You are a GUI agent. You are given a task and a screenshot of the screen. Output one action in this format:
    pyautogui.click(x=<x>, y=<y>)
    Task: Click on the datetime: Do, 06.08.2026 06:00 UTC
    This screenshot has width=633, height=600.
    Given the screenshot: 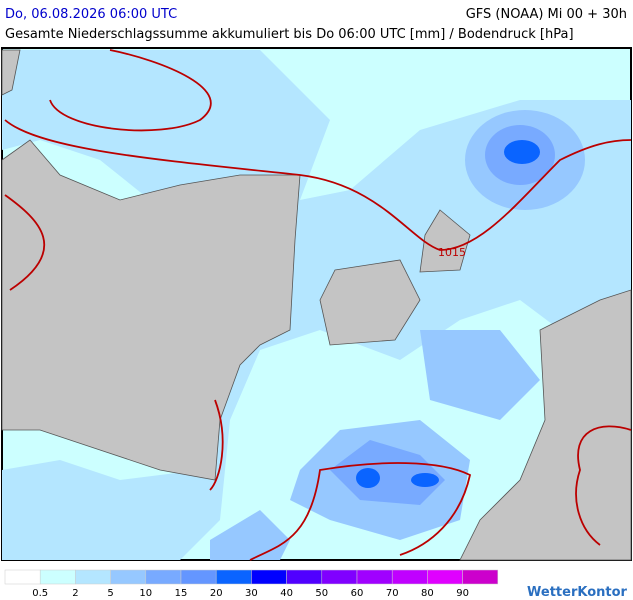 What is the action you would take?
    pyautogui.click(x=91, y=14)
    